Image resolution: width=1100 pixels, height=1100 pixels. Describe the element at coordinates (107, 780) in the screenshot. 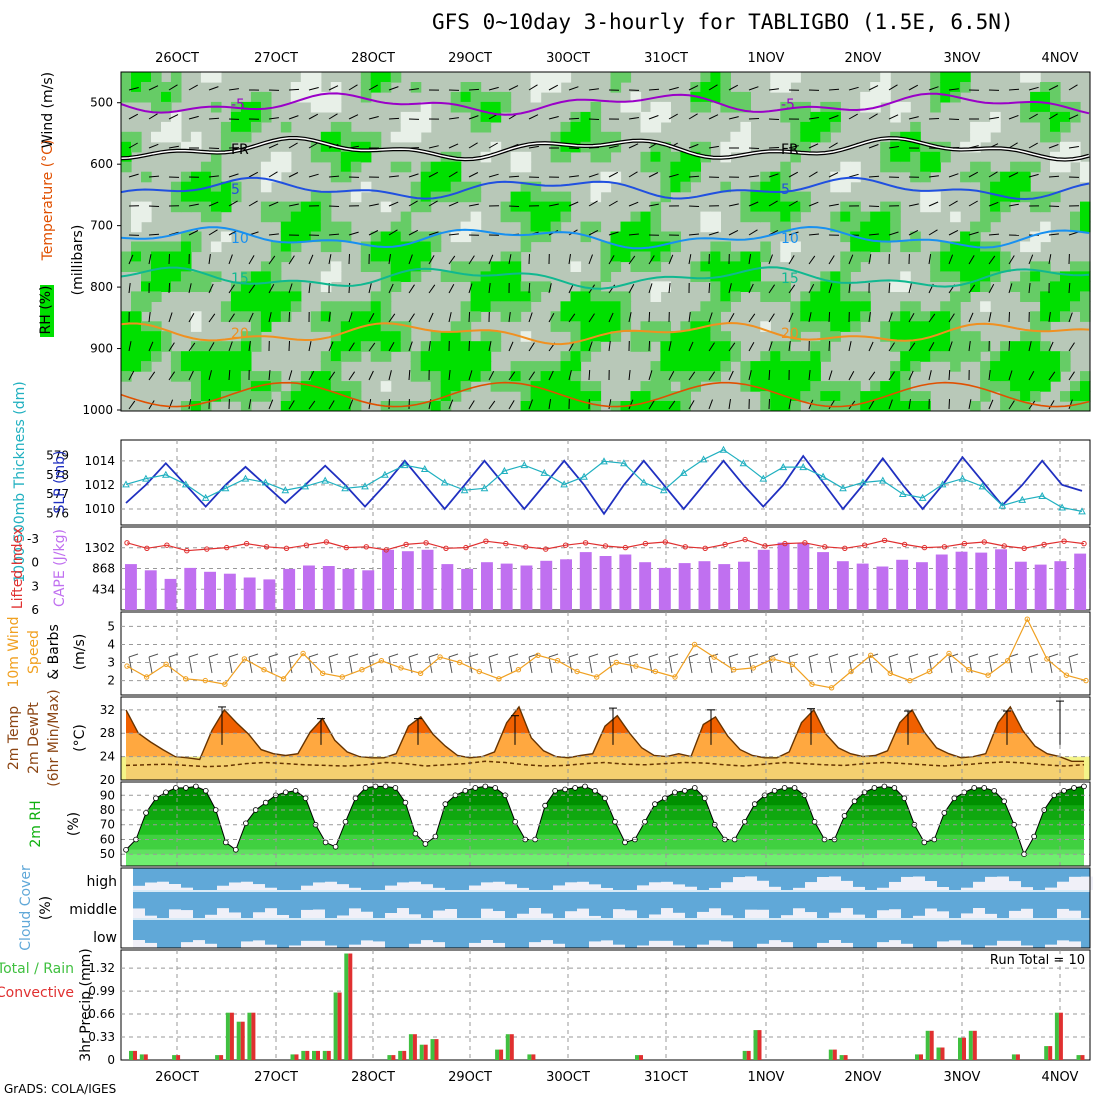

I see `temperature-tick-label: 20` at that location.